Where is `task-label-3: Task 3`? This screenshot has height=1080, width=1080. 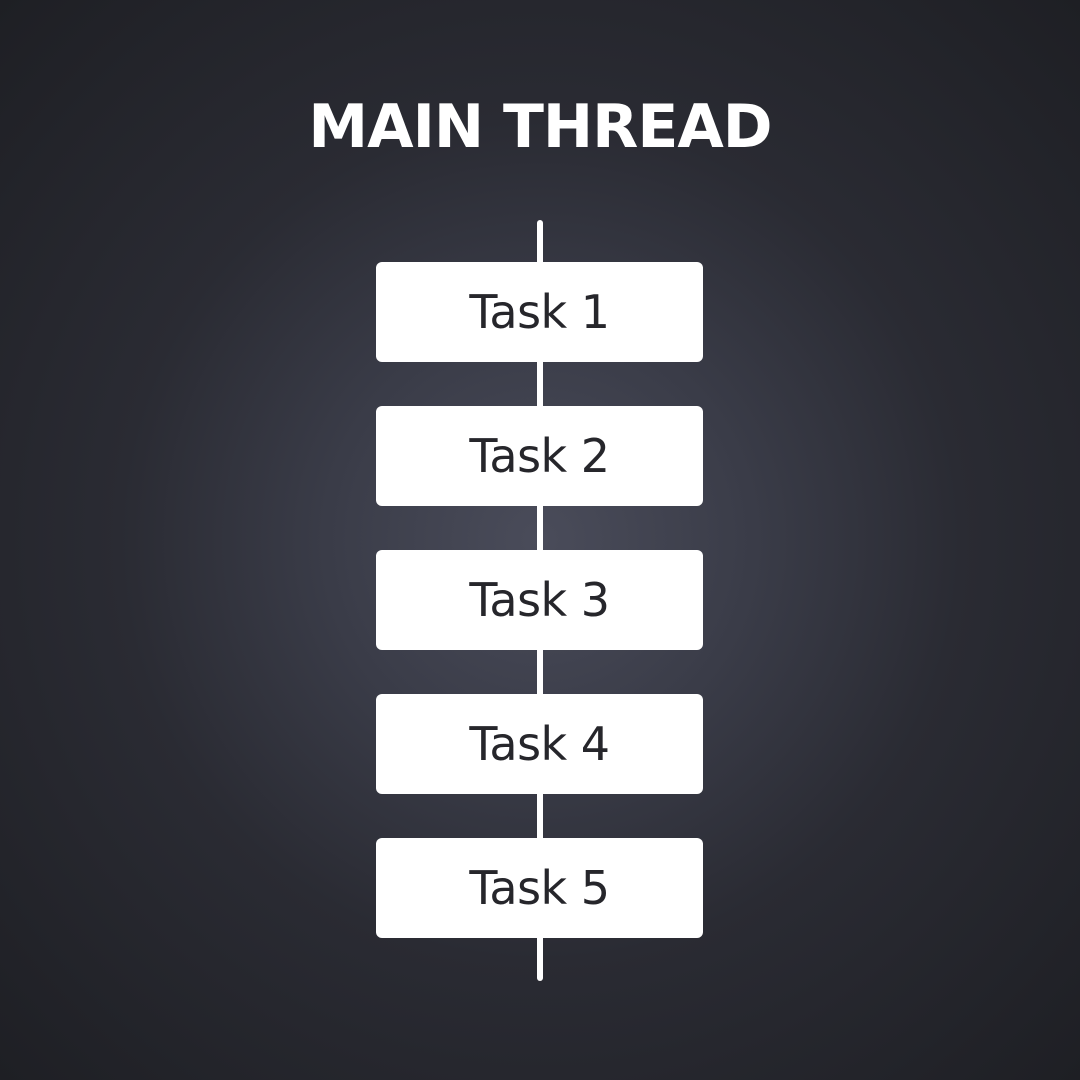
task-label-3: Task 3 is located at coordinates (539, 600).